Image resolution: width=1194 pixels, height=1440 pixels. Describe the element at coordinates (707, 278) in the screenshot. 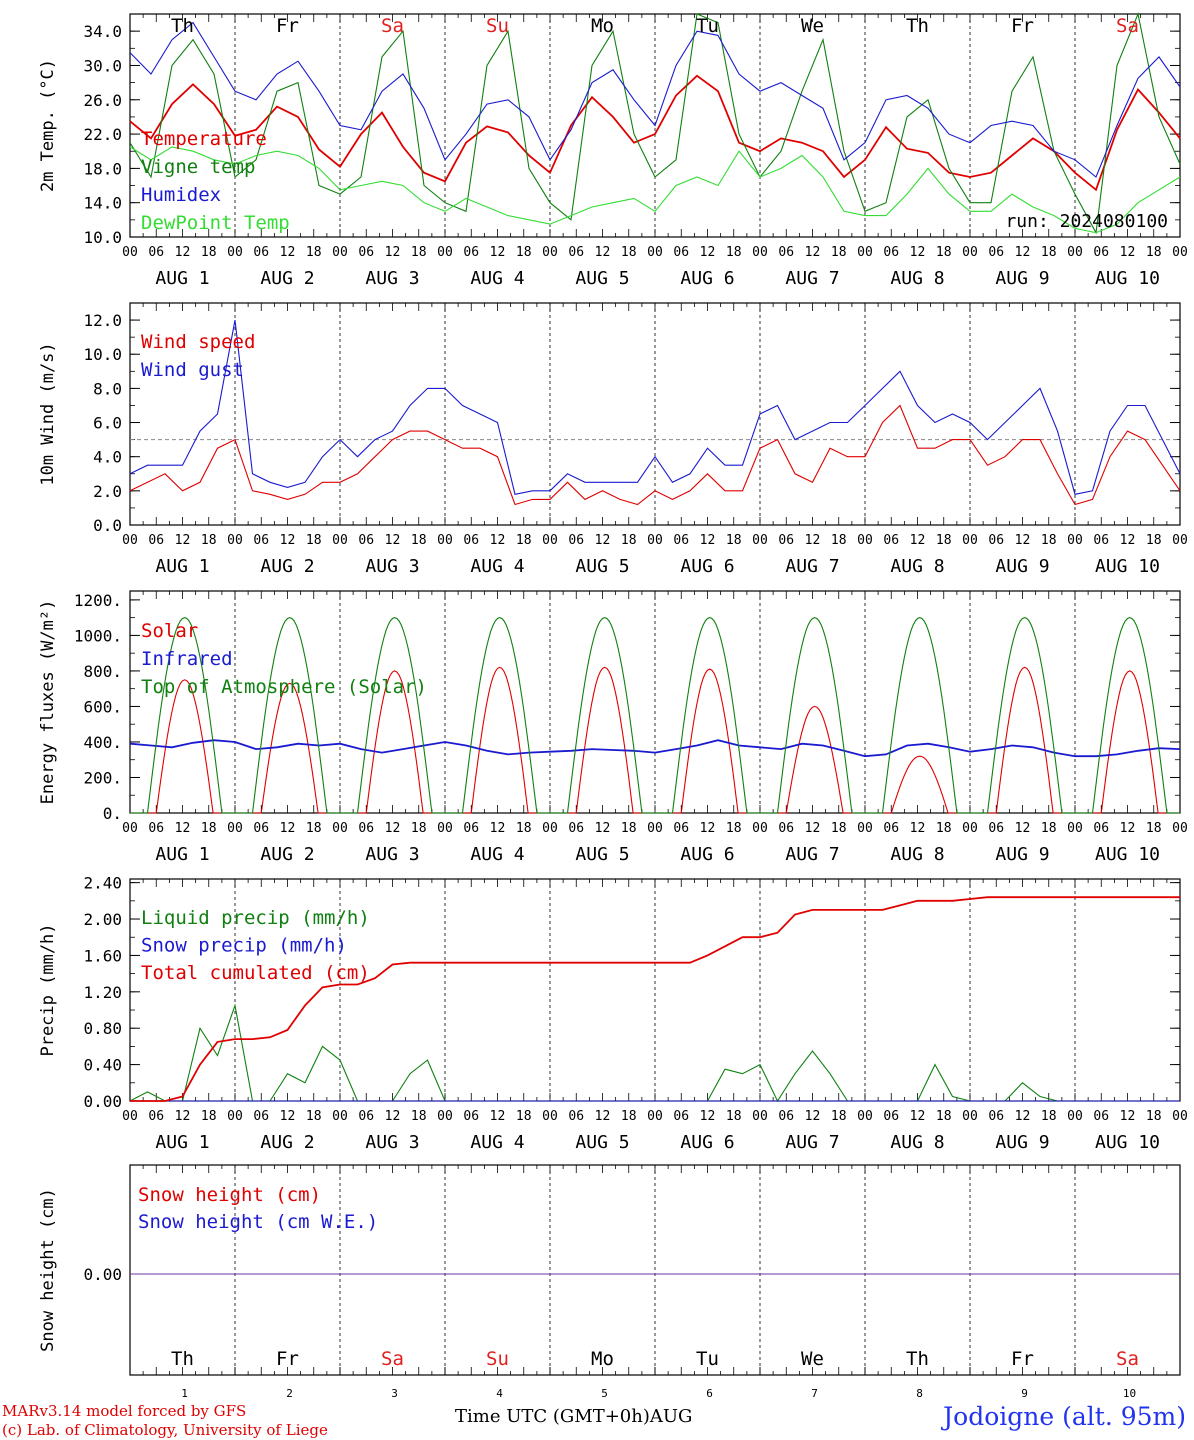

I see `x-date-label: AUG 6` at that location.